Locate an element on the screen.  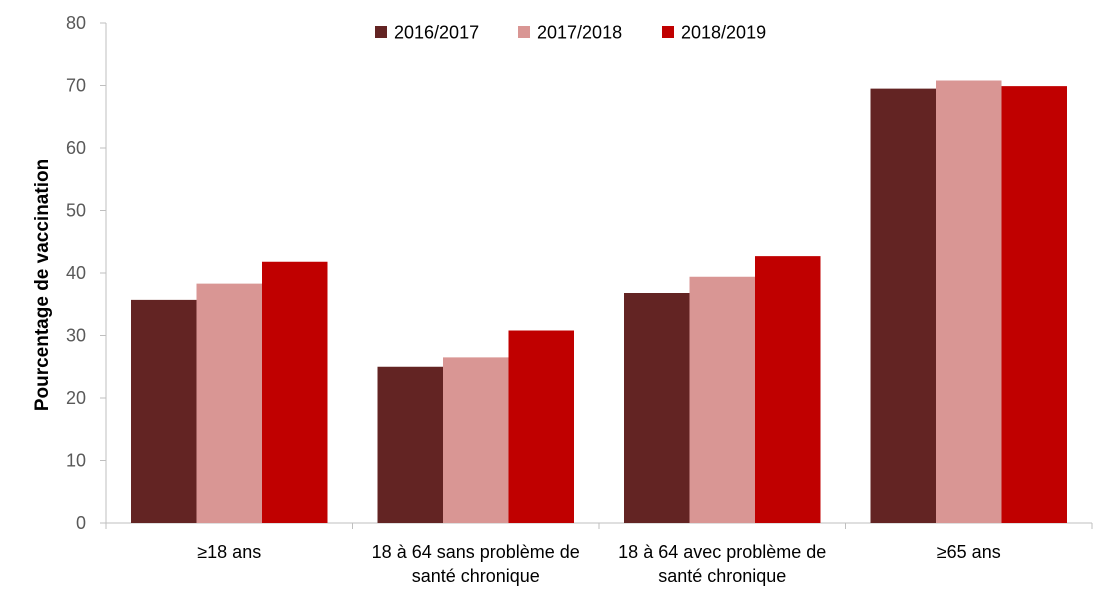
x-category-label: ≥18 ans is located at coordinates (229, 552).